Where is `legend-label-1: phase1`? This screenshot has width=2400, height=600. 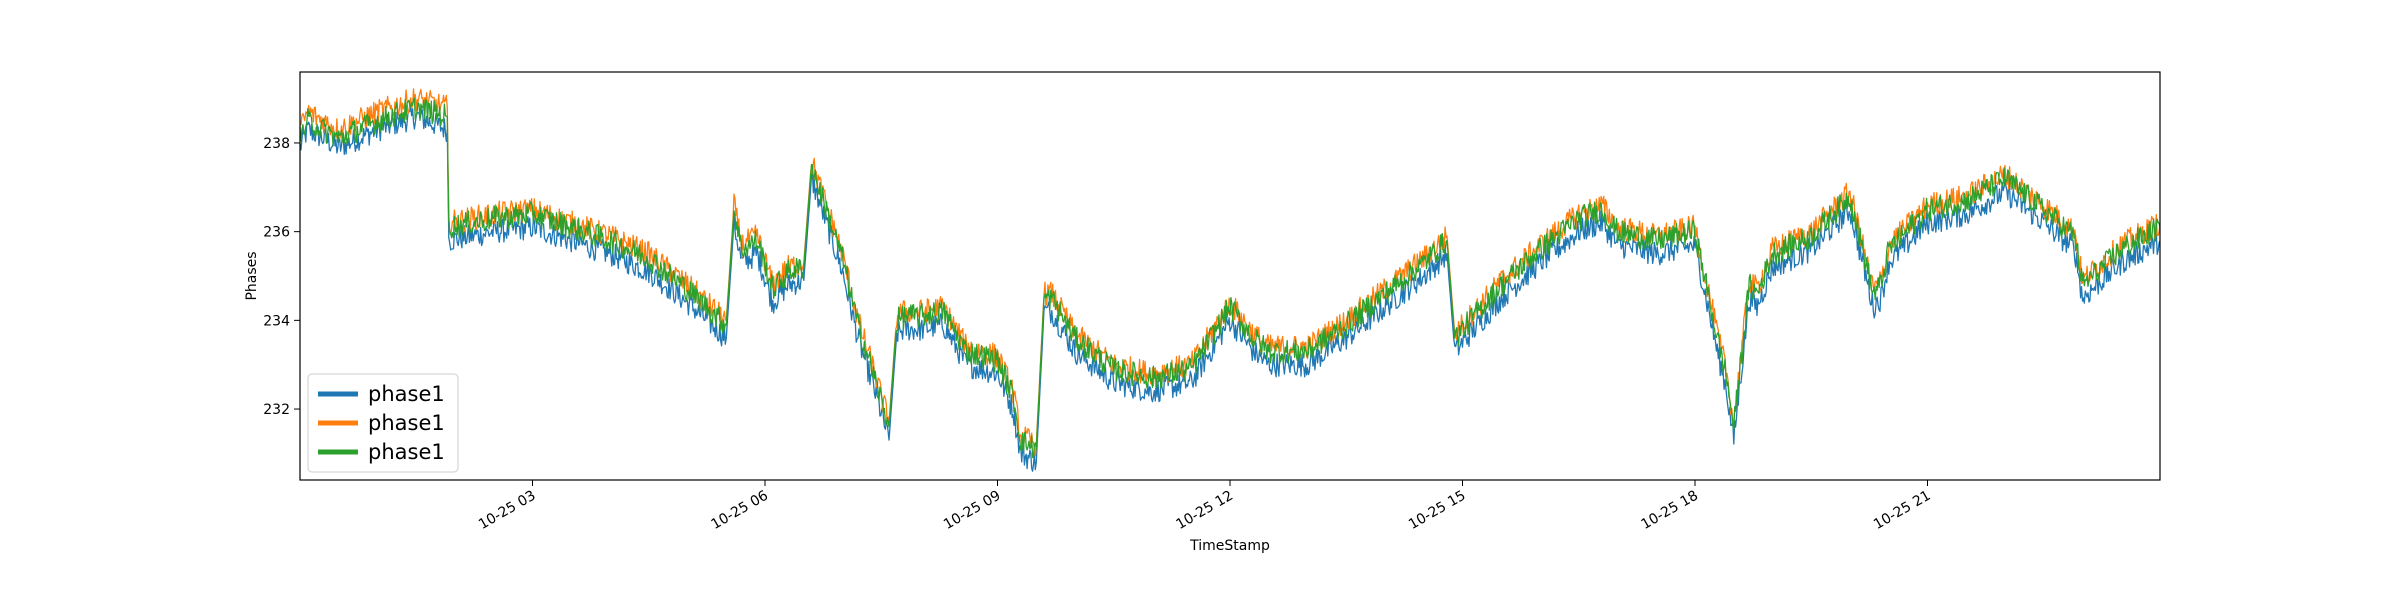
legend-label-1: phase1 is located at coordinates (406, 394).